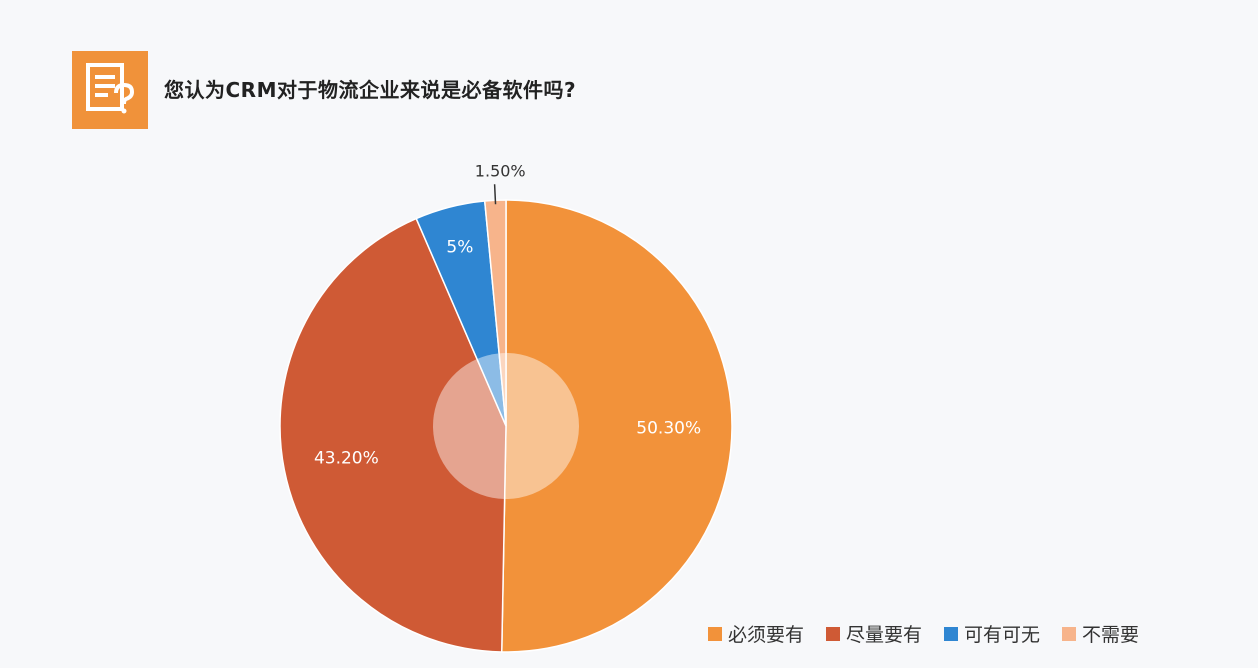 Image resolution: width=1258 pixels, height=668 pixels. I want to click on data-label-2: 5%, so click(459, 248).